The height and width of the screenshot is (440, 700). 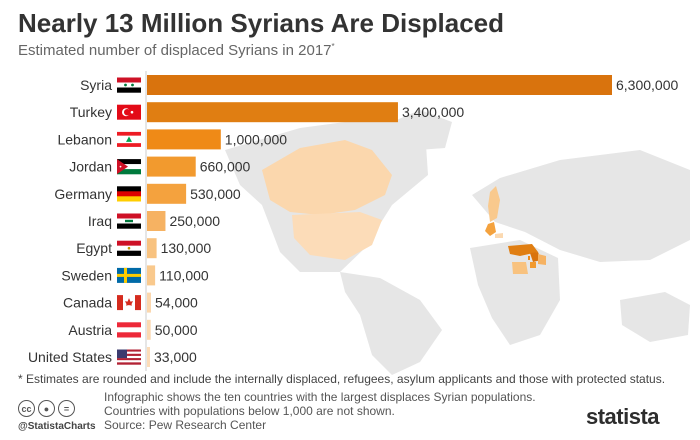 What do you see at coordinates (90, 330) in the screenshot?
I see `category-label-austria: Austria` at bounding box center [90, 330].